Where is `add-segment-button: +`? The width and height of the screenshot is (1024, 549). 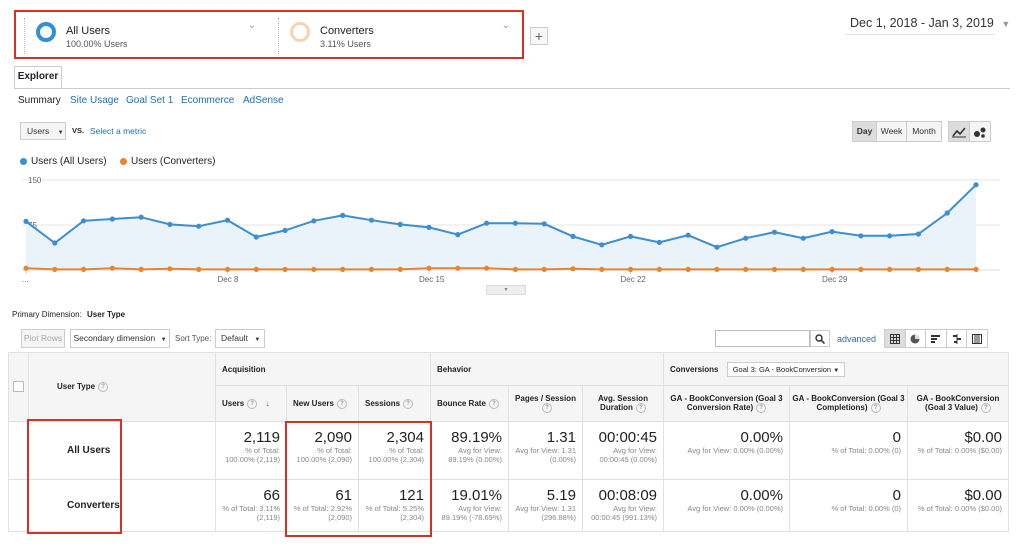
add-segment-button: + is located at coordinates (539, 36).